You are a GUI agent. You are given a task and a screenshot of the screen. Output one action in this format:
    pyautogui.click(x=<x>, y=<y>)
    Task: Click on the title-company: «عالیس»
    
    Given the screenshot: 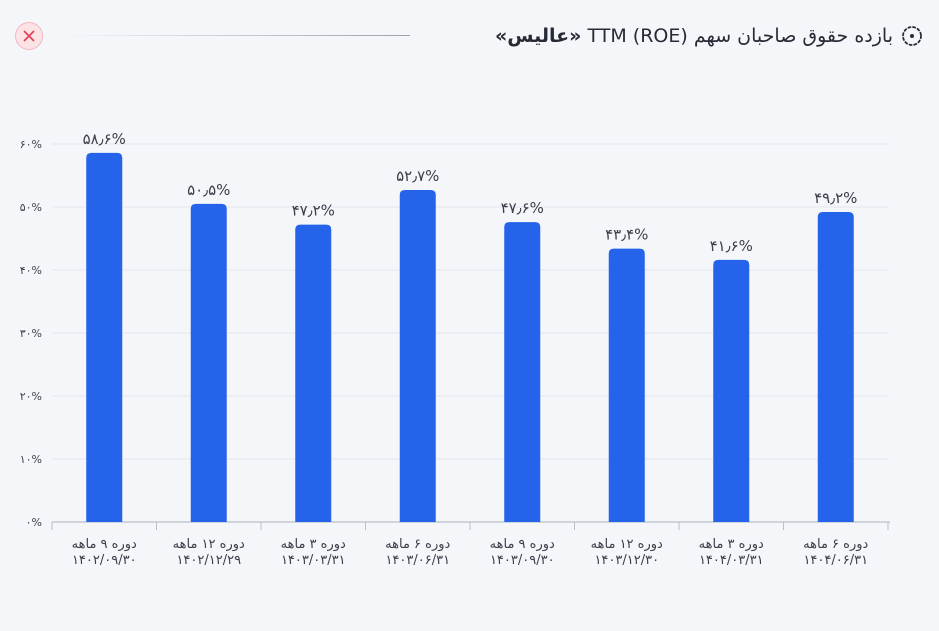 What is the action you would take?
    pyautogui.click(x=538, y=36)
    